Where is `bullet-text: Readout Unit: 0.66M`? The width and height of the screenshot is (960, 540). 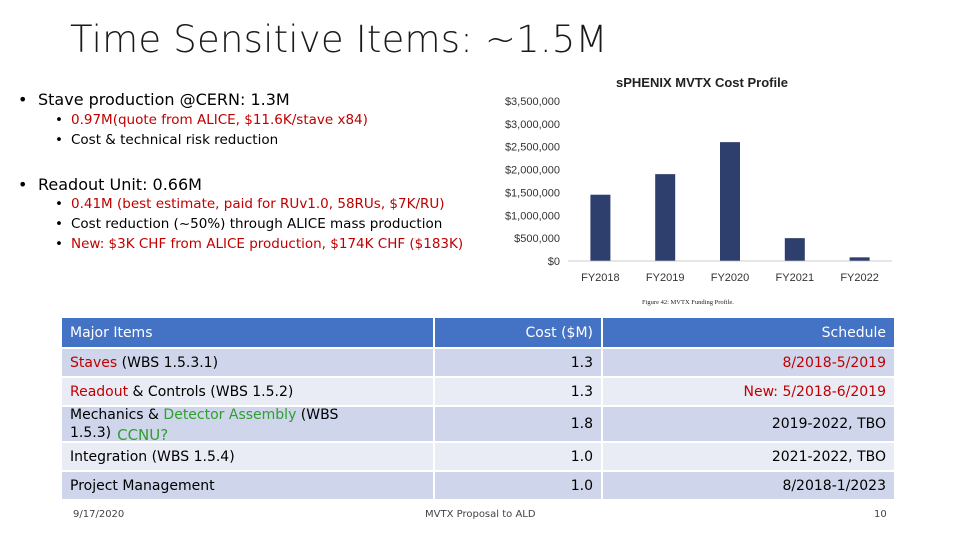 bullet-text: Readout Unit: 0.66M is located at coordinates (120, 184).